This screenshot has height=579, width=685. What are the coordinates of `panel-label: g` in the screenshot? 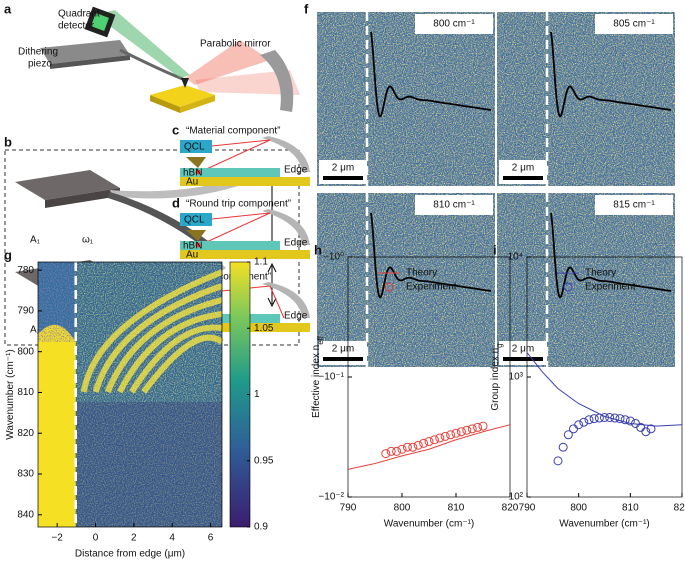 It's located at (8, 254).